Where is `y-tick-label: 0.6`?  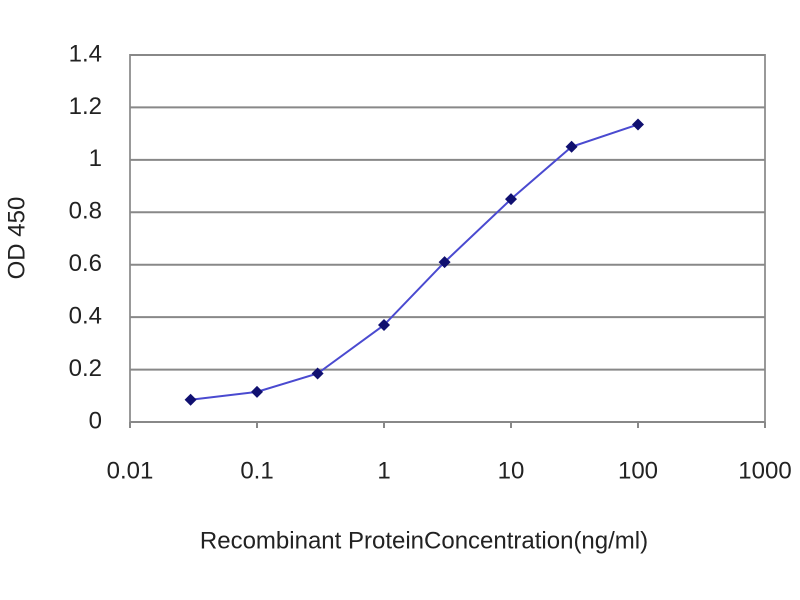
y-tick-label: 0.6 is located at coordinates (85, 263).